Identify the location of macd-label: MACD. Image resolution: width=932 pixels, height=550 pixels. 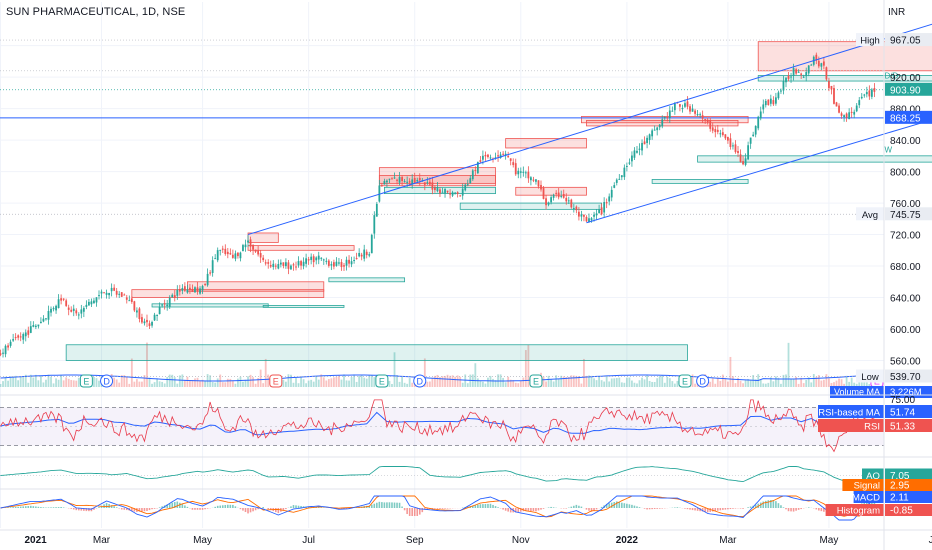
(866, 498).